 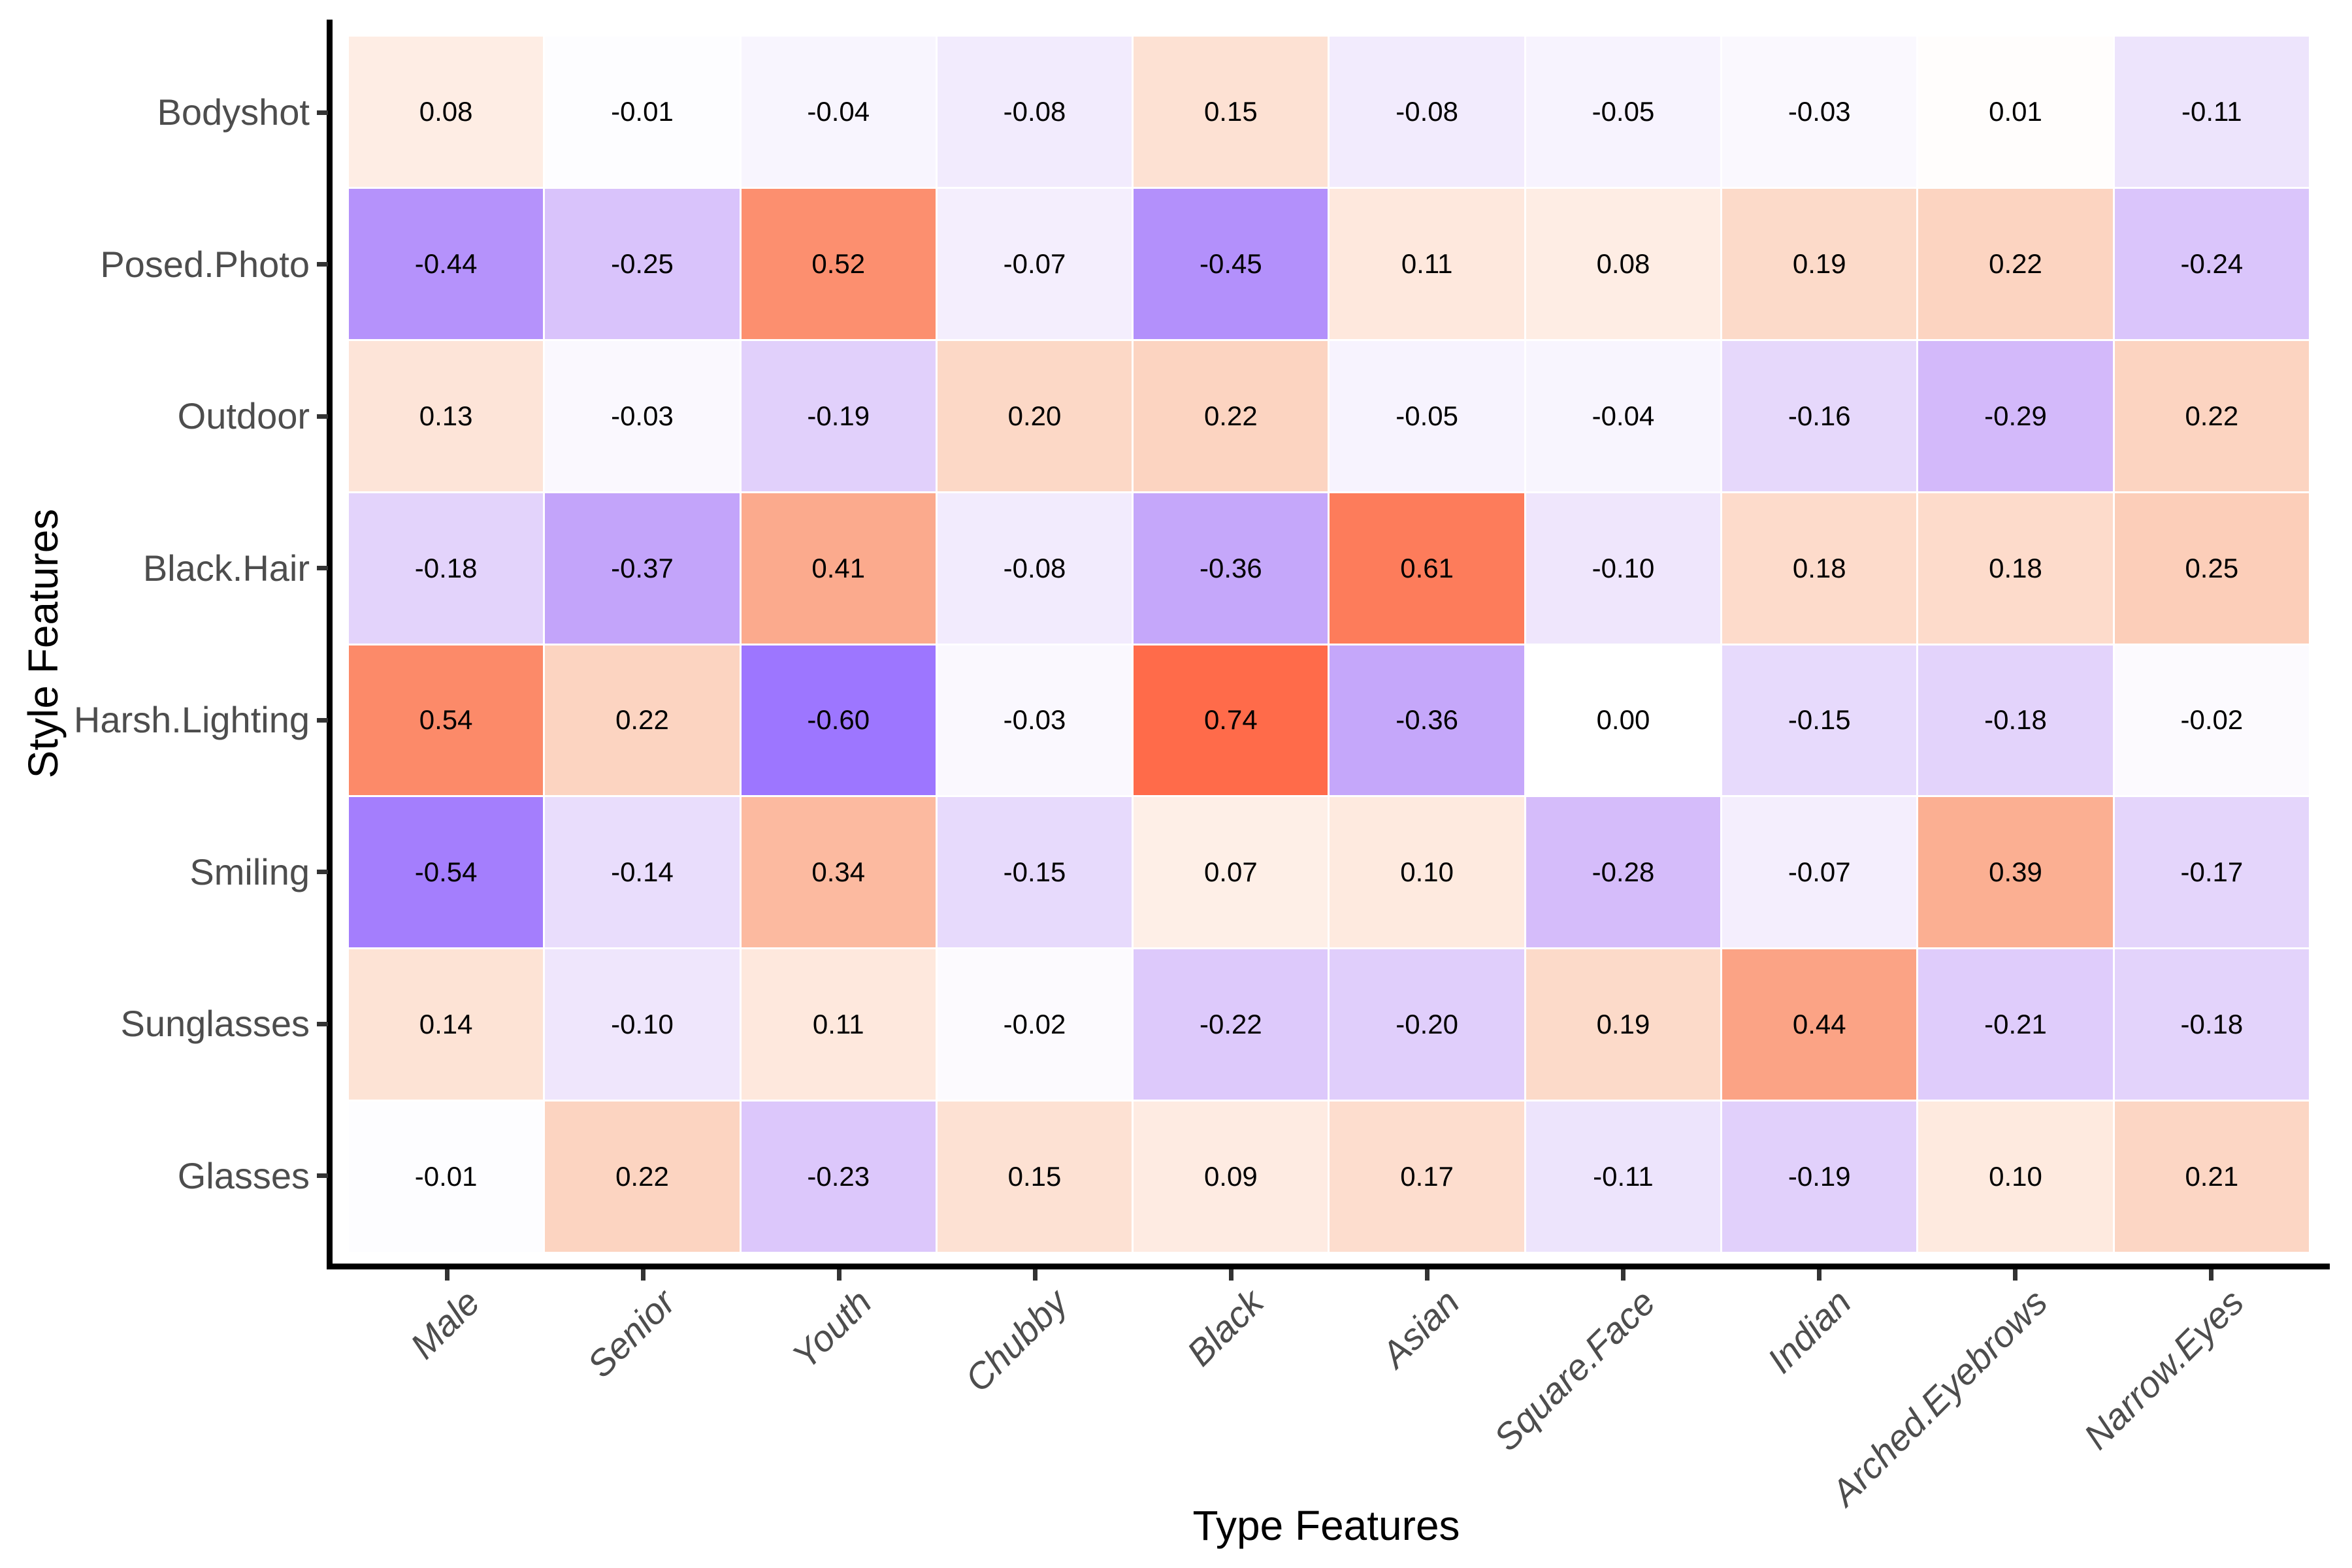 I want to click on x-tick-label: Indian, so click(x=1809, y=1331).